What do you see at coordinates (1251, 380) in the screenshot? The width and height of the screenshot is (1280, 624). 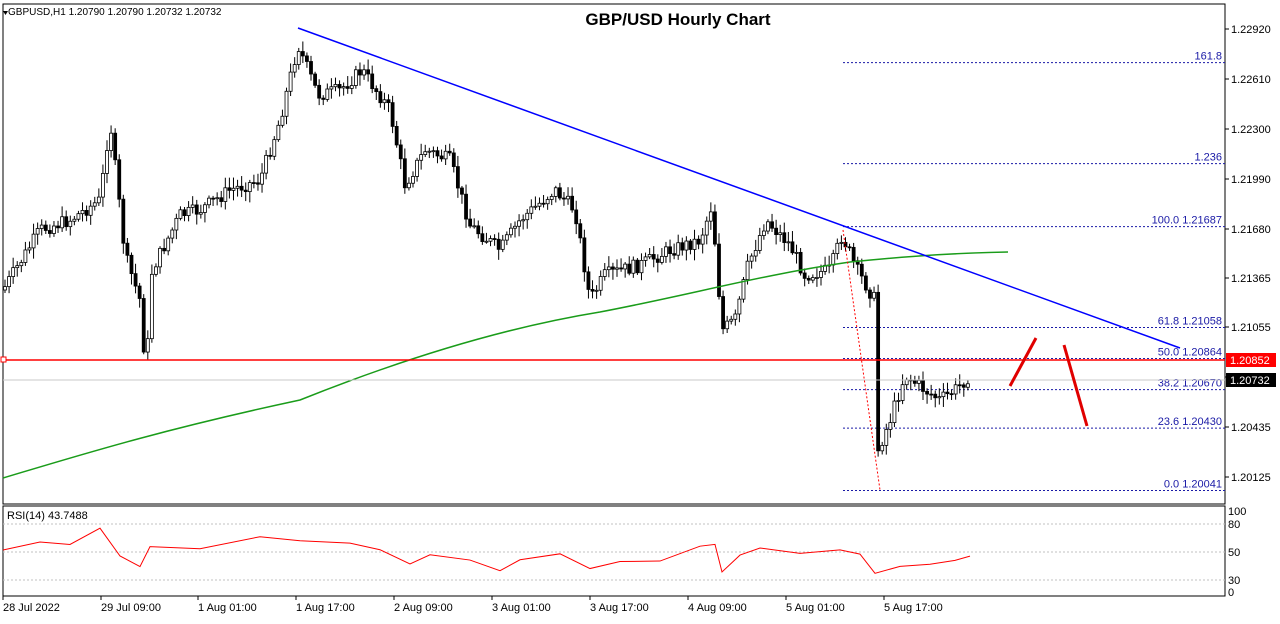 I see `last-price-box` at bounding box center [1251, 380].